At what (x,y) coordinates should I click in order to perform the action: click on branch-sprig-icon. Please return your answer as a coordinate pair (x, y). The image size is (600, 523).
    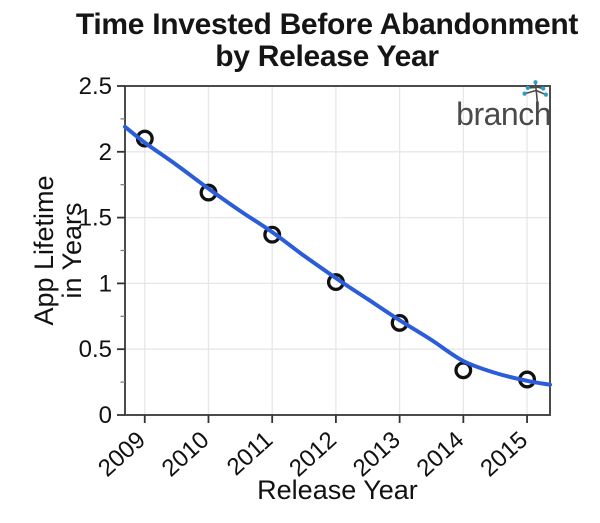
    Looking at the image, I should click on (535, 93).